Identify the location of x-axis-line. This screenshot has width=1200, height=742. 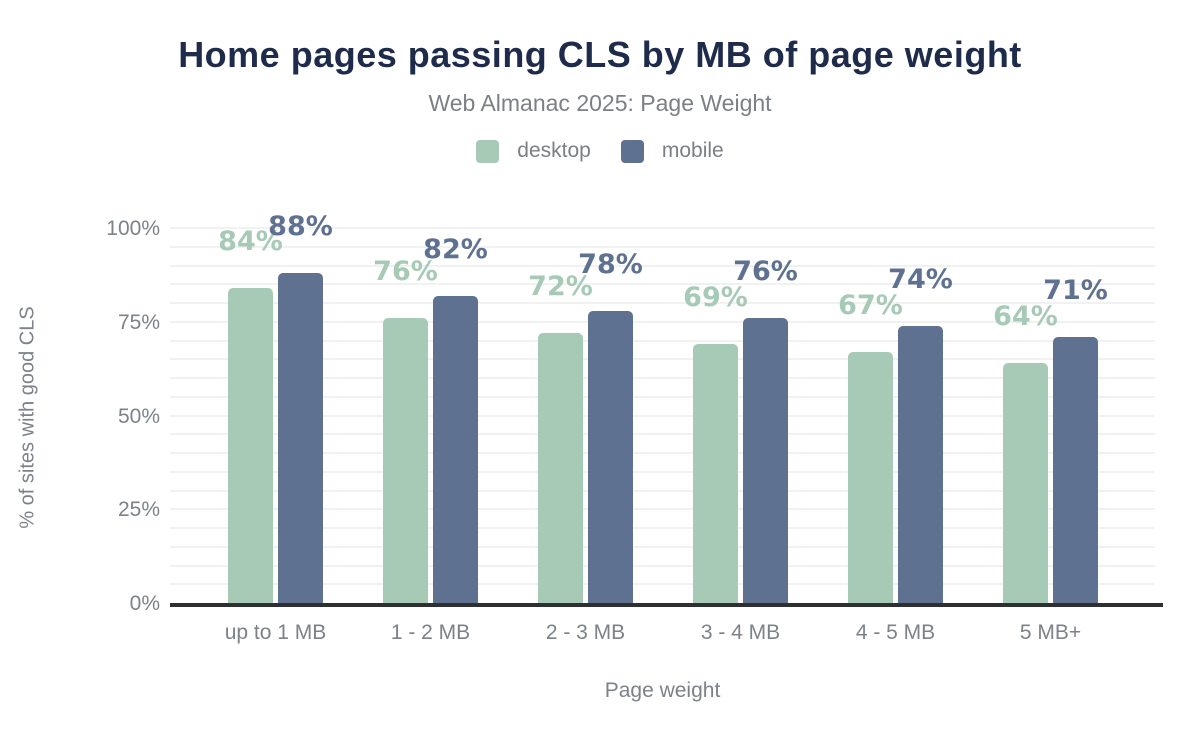
(666, 605).